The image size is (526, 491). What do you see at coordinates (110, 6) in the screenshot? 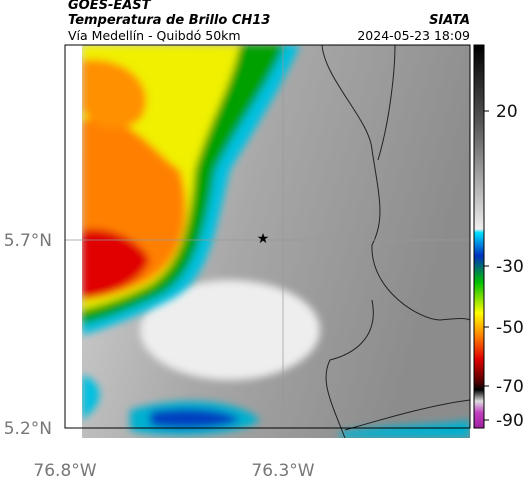
I see `title: GOES-EAST` at bounding box center [110, 6].